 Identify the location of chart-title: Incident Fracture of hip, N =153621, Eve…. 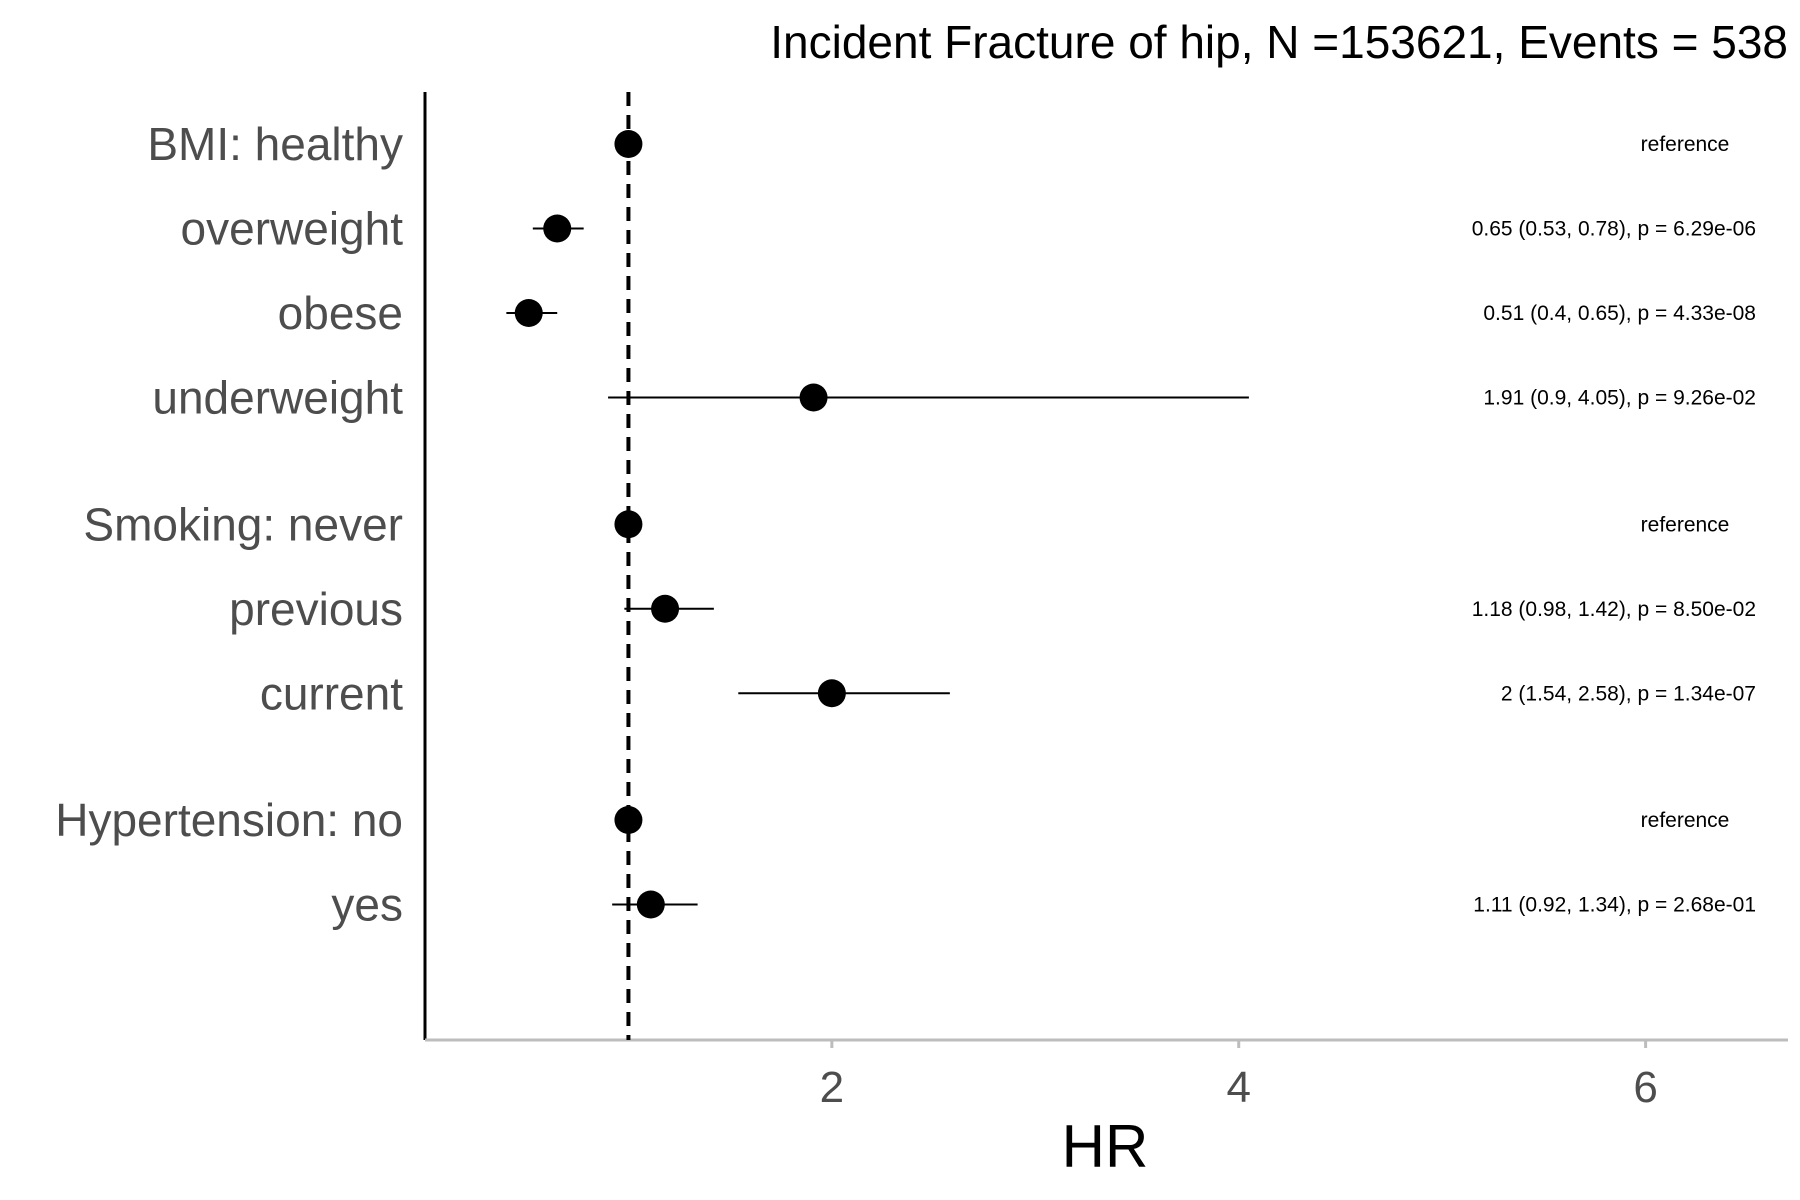
(1279, 42).